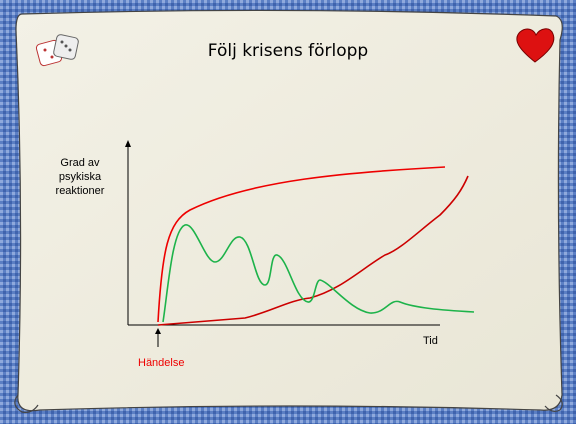 The width and height of the screenshot is (576, 424). I want to click on title: Följ krisens förlopp, so click(288, 51).